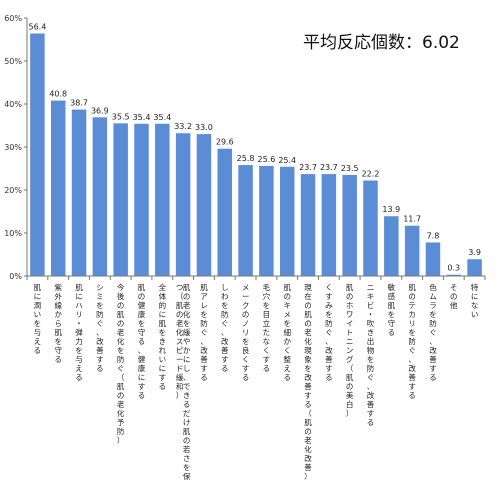 The height and width of the screenshot is (491, 500). What do you see at coordinates (371, 323) in the screenshot?
I see `category-label-char: 吹` at bounding box center [371, 323].